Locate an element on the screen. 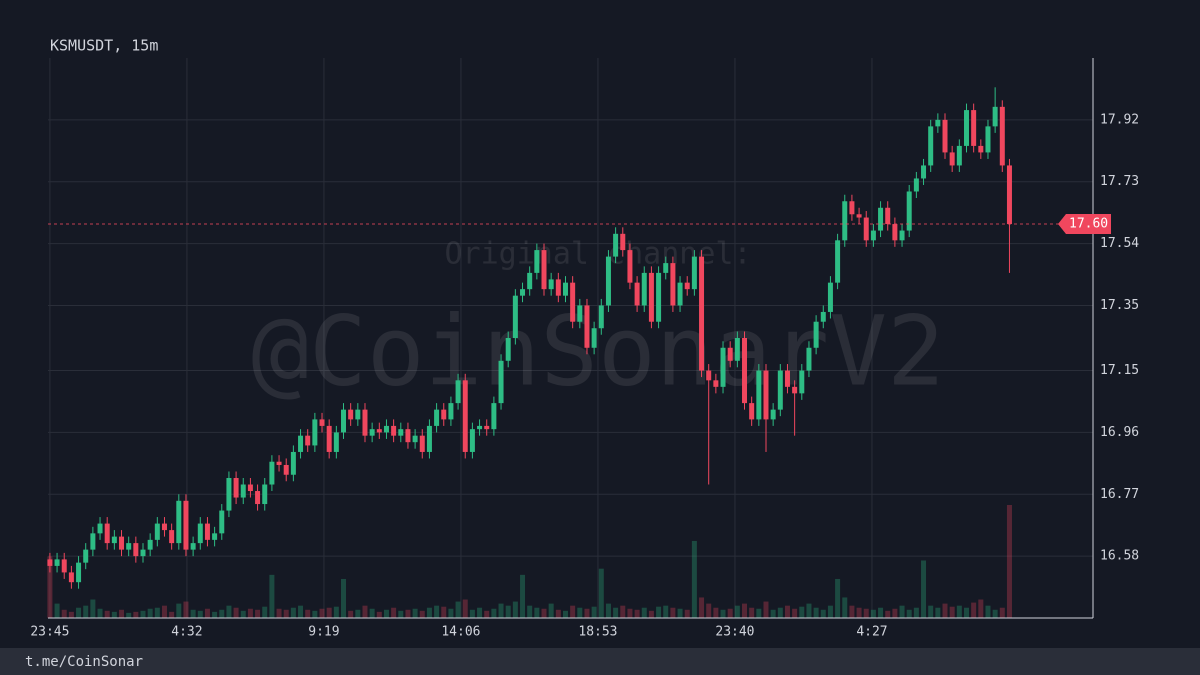 The height and width of the screenshot is (675, 1200). watermark-top: Original channel: is located at coordinates (597, 254).